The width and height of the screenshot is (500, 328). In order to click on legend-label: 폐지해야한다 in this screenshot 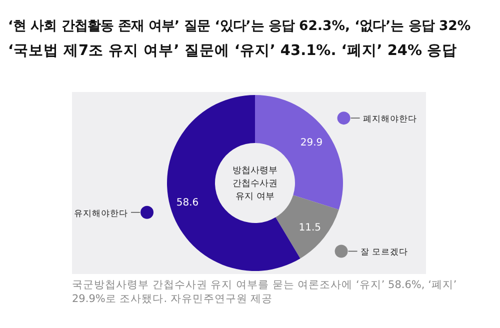, I will do `click(389, 119)`.